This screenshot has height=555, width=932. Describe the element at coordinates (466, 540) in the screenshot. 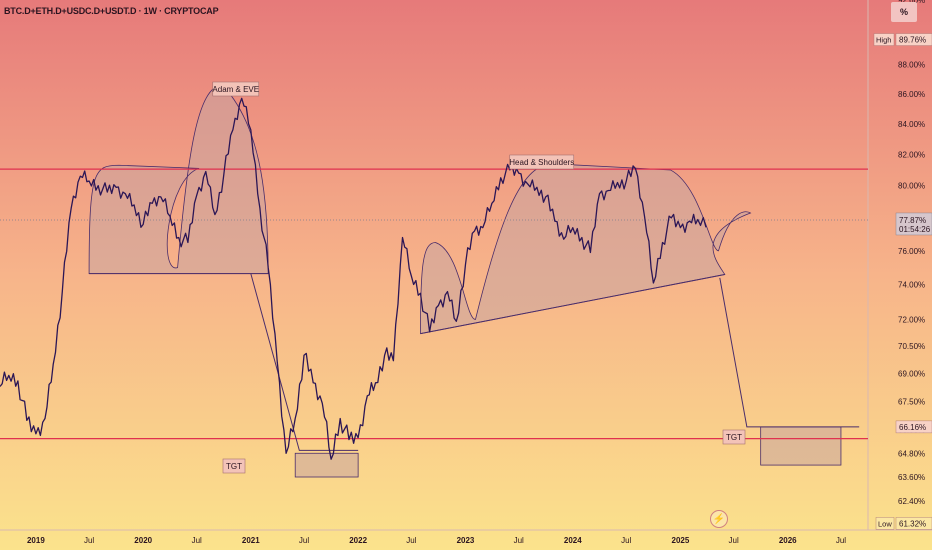

I see `x-tick-label: 2023` at that location.